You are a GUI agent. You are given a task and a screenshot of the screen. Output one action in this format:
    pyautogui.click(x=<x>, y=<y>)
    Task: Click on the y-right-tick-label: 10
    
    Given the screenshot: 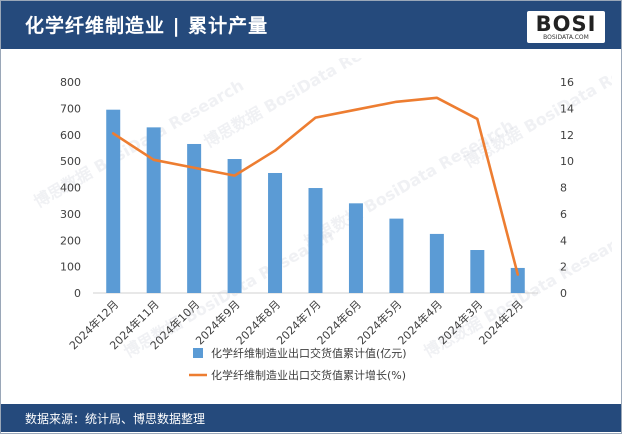 What is the action you would take?
    pyautogui.click(x=567, y=161)
    